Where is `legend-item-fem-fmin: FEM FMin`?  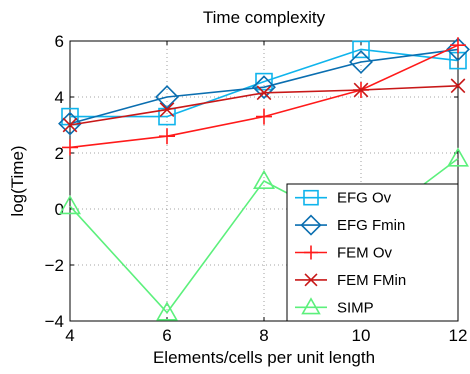 legend-item-fem-fmin: FEM FMin is located at coordinates (350, 280).